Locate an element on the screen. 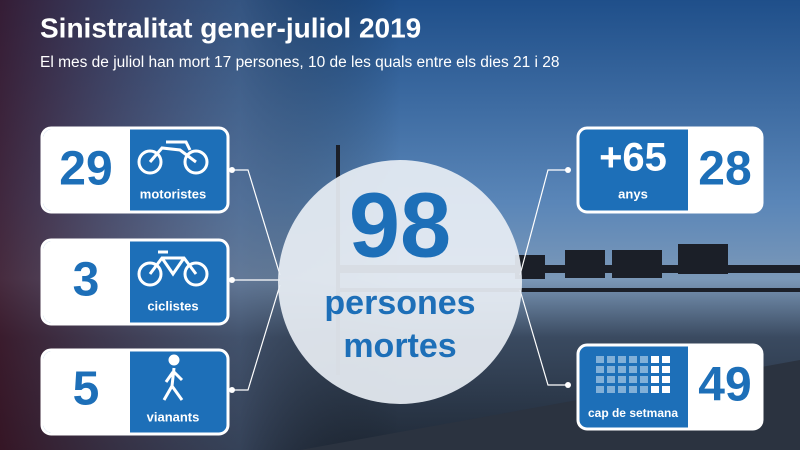  motorbike-icon is located at coordinates (173, 157).